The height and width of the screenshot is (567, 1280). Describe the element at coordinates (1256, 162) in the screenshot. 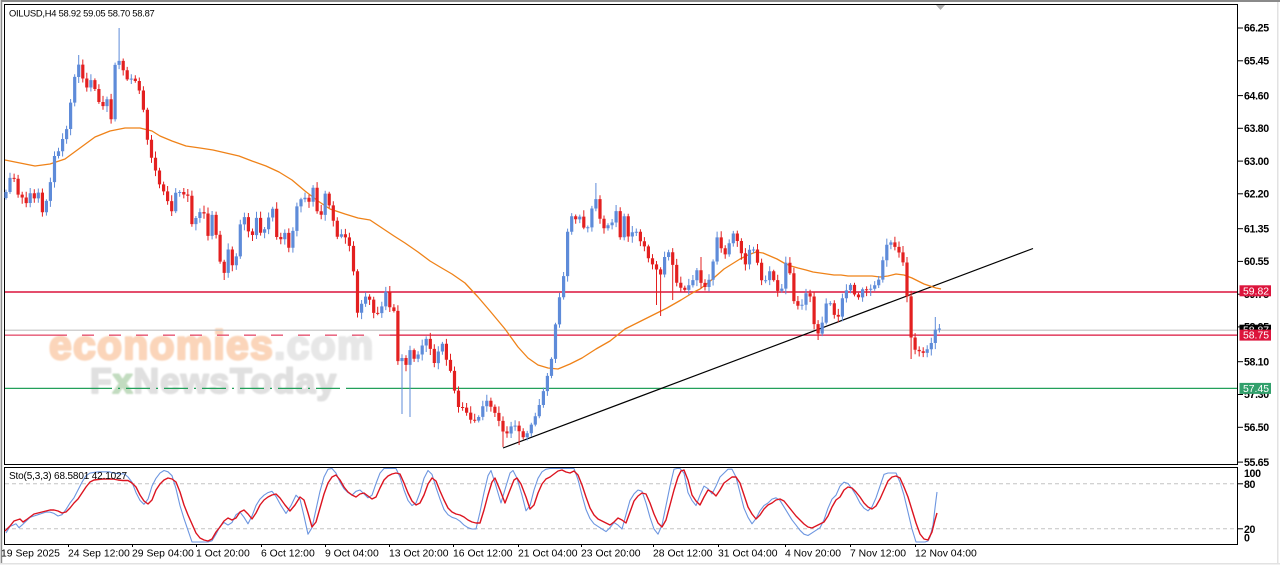

I see `svg-text: 63.00` at that location.